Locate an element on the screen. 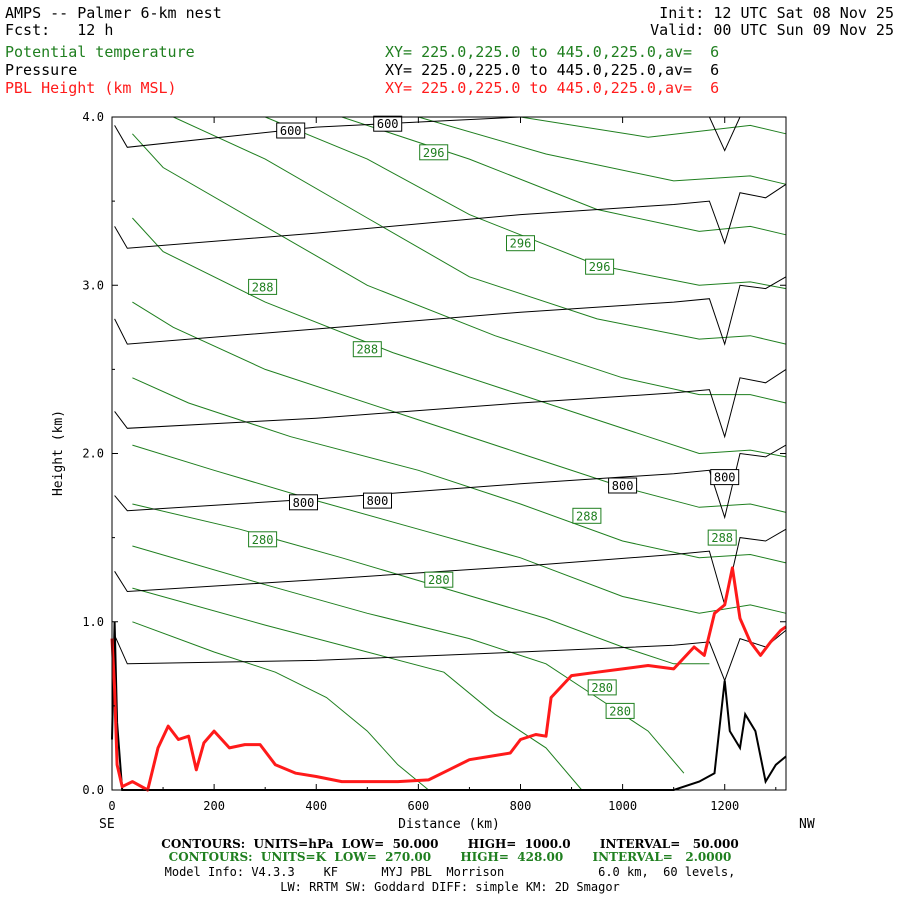  x-tick-label: 1000 is located at coordinates (622, 806).